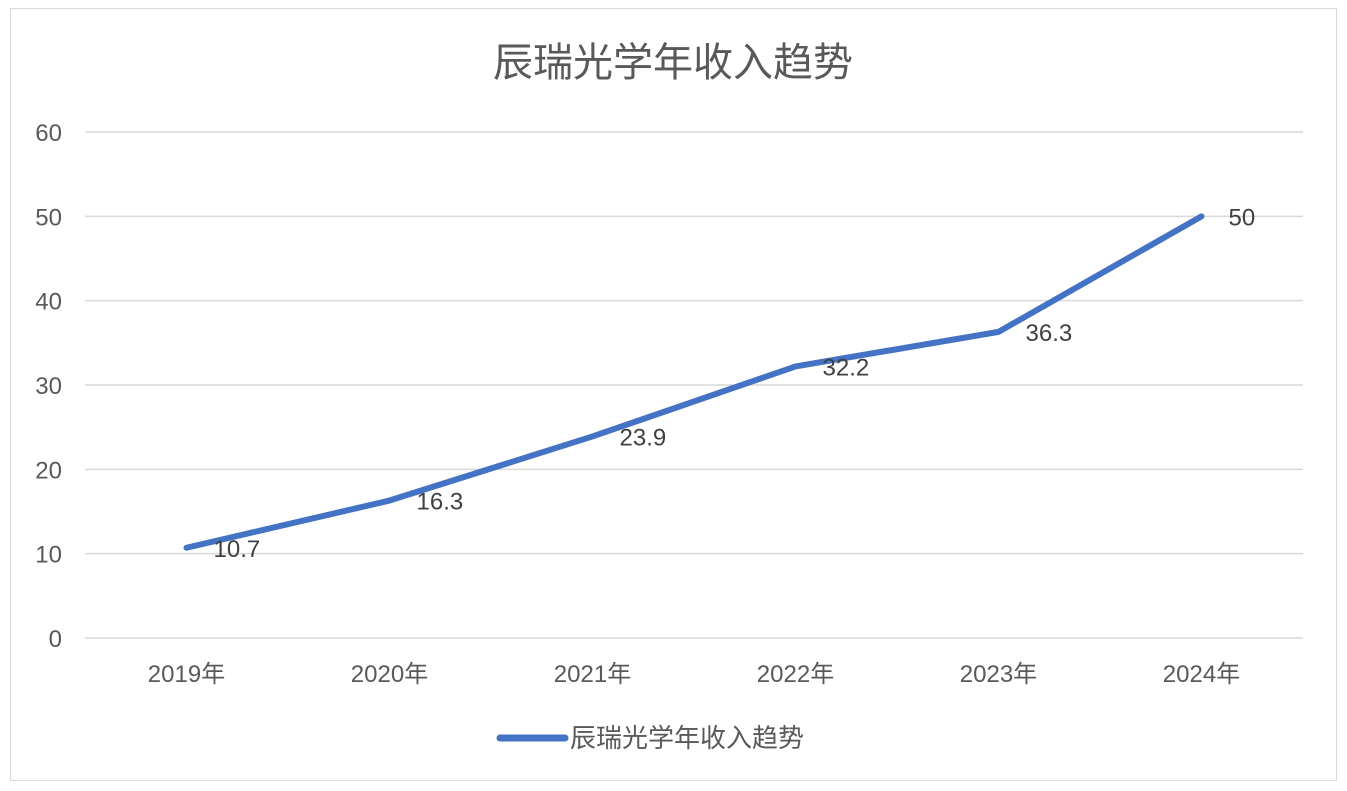 The image size is (1347, 791). I want to click on y-axis-ticks: 0 10 20 30 40 50 60, so click(48, 386).